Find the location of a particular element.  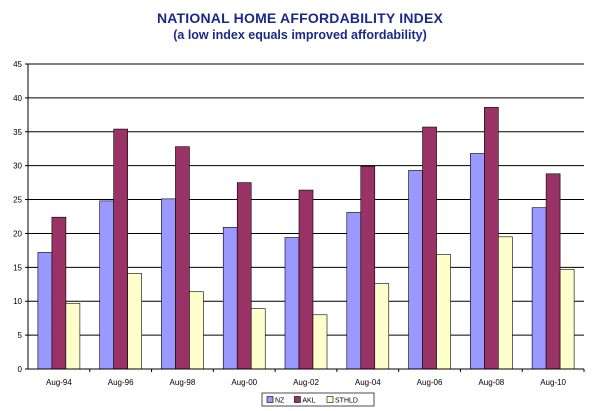

y-tick-label: 10 is located at coordinates (17, 301).